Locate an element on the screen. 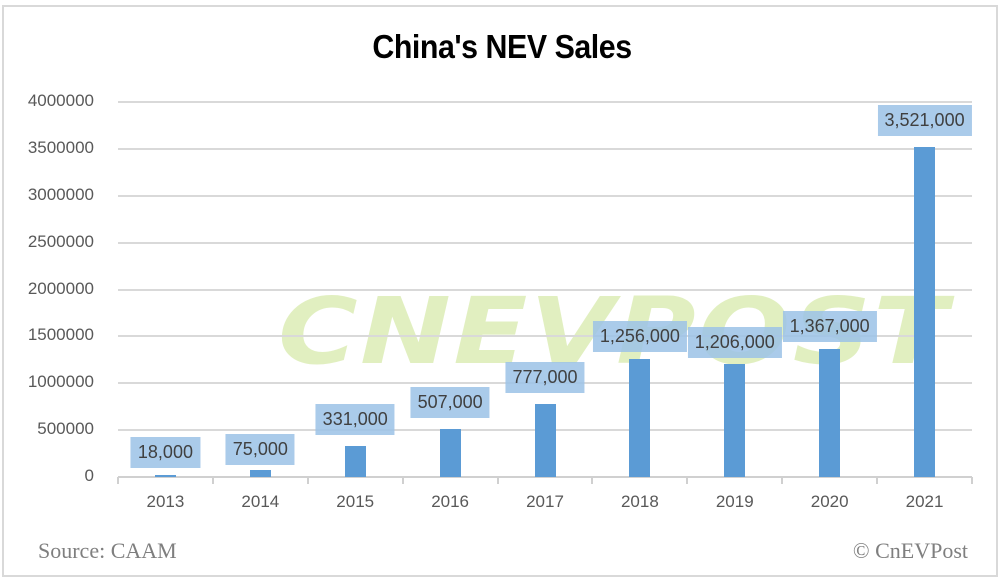 The width and height of the screenshot is (1004, 587). y-tick-label: 0 is located at coordinates (89, 475).